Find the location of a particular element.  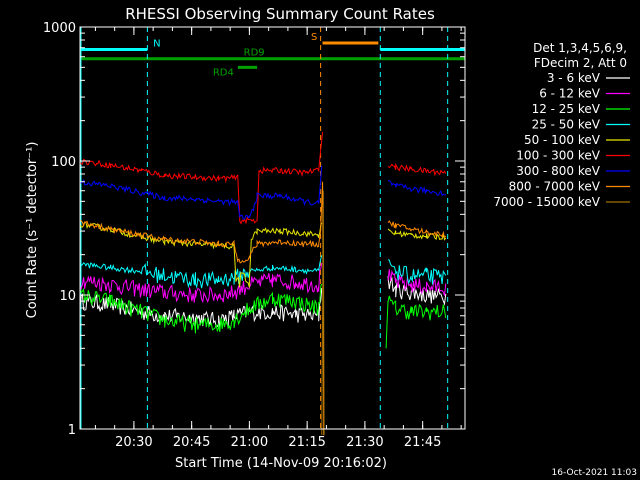

chart-title: RHESSI Observing Summary Count Rates is located at coordinates (280, 14).